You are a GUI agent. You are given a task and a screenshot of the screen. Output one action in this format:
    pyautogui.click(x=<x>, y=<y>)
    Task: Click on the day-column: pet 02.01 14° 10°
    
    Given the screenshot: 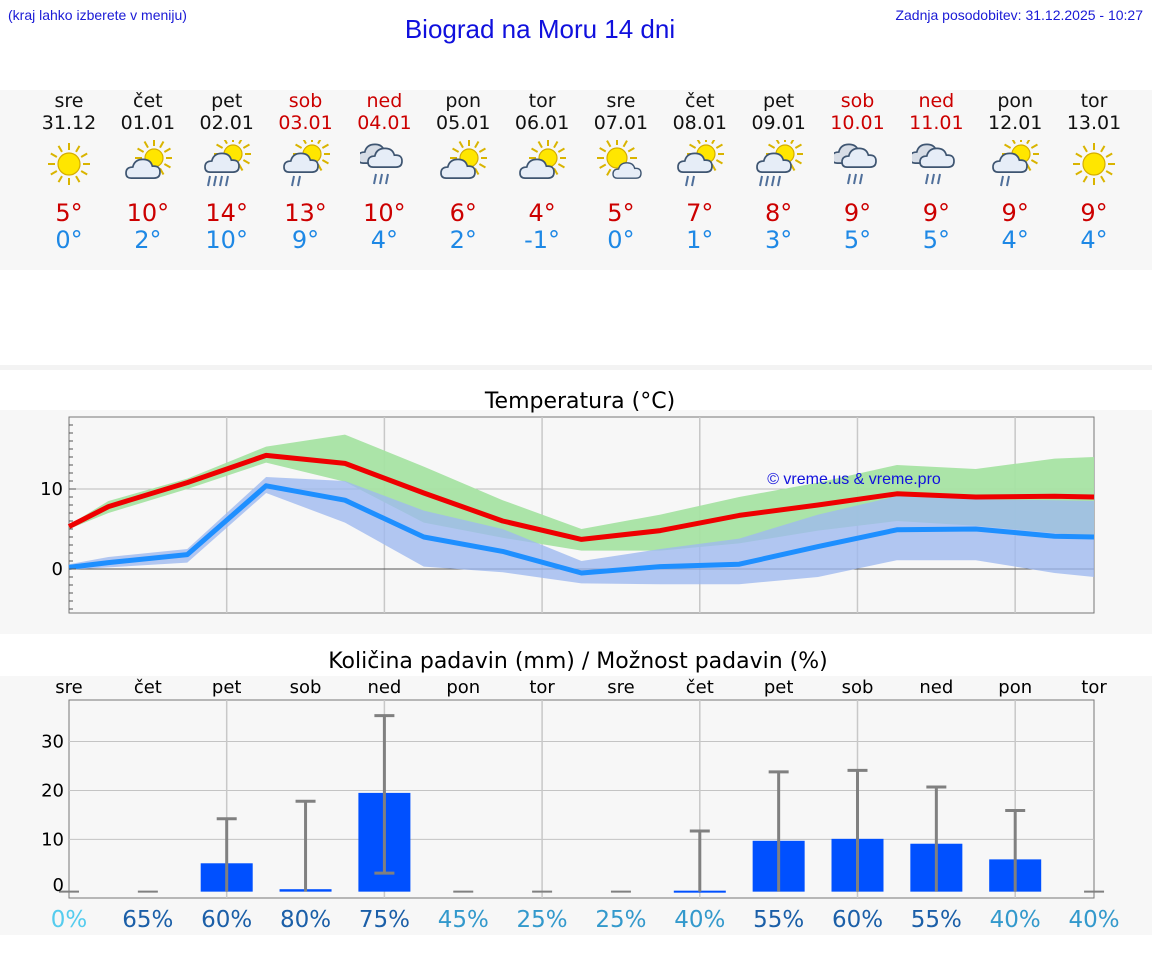 What is the action you would take?
    pyautogui.click(x=227, y=175)
    